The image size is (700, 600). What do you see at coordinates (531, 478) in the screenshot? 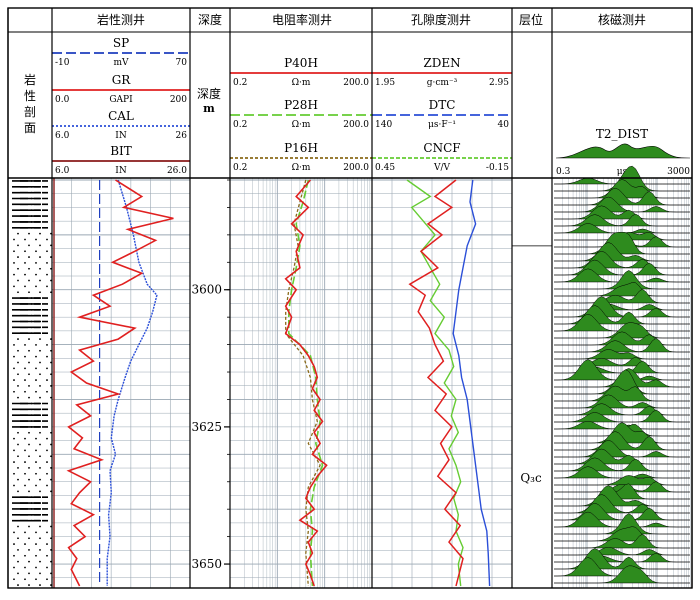
I see `layer-label: Q₃c` at bounding box center [531, 478].